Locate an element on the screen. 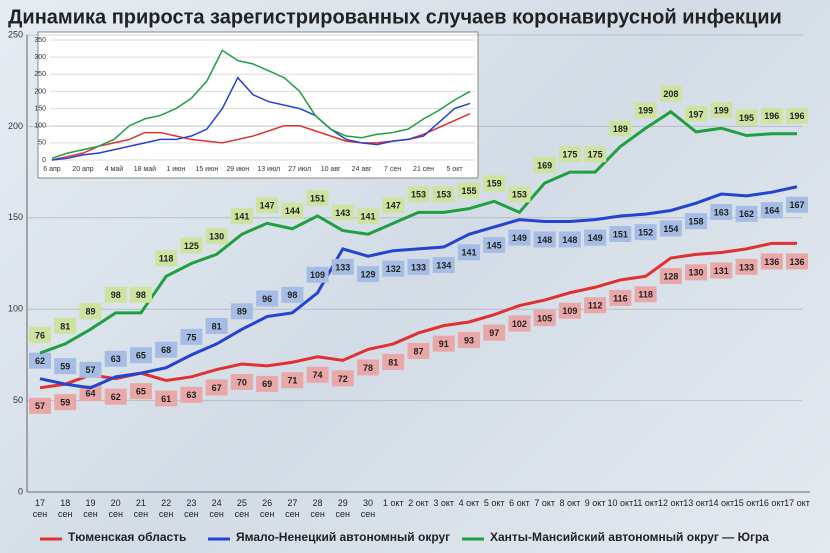 The image size is (830, 553). y-tick-label: 100 is located at coordinates (40, 126).